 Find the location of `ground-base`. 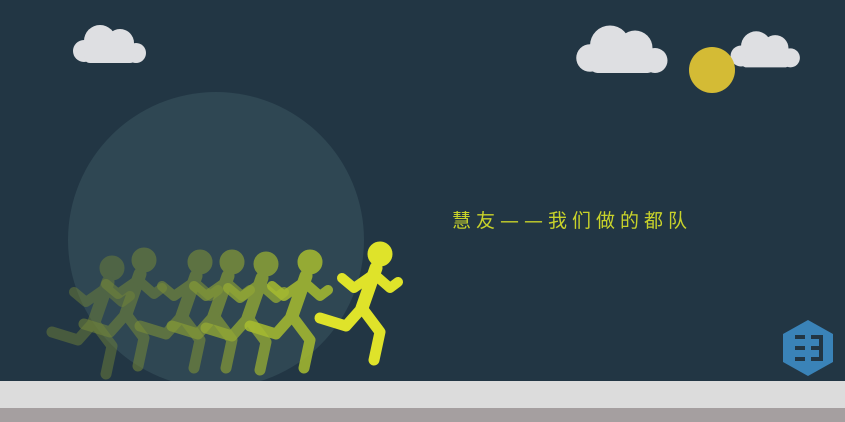

ground-base is located at coordinates (422, 415).